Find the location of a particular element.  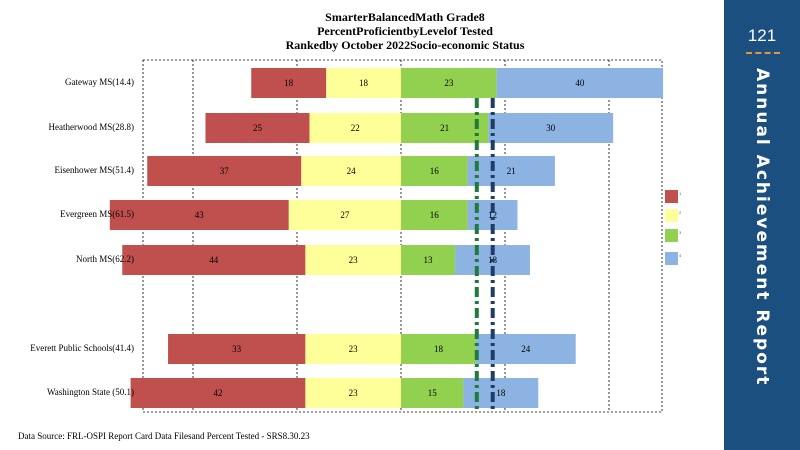

category-label: North MS(62.2) is located at coordinates (105, 259).